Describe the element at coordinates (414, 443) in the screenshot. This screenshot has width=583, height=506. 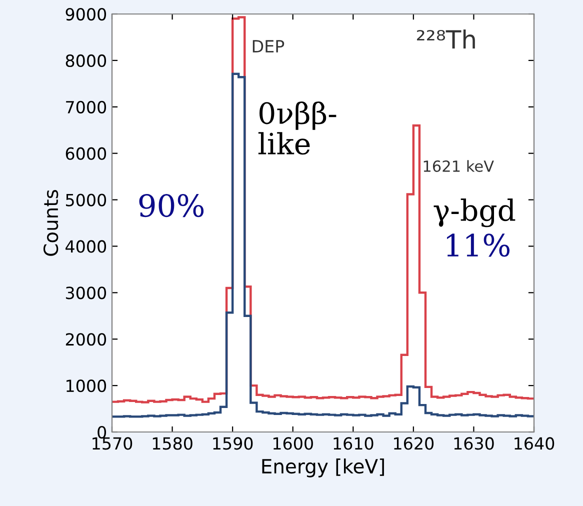
I see `x-tick-label: 1620` at that location.